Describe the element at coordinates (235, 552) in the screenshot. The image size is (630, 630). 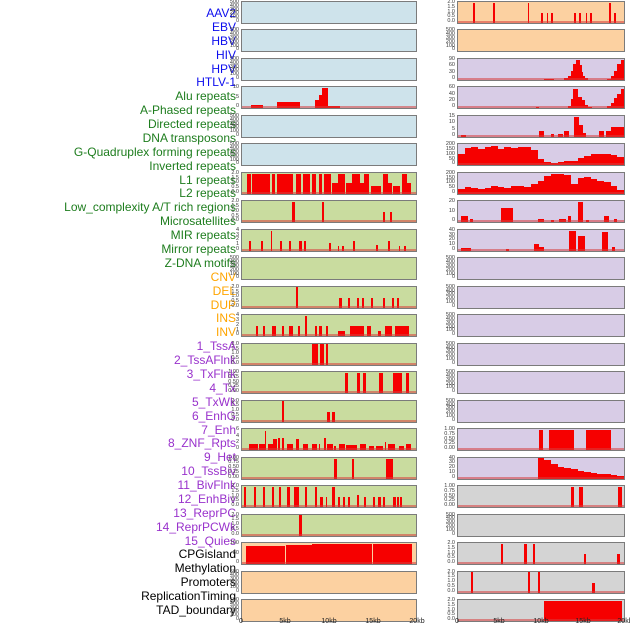
I see `y-tick-label: 50` at that location.